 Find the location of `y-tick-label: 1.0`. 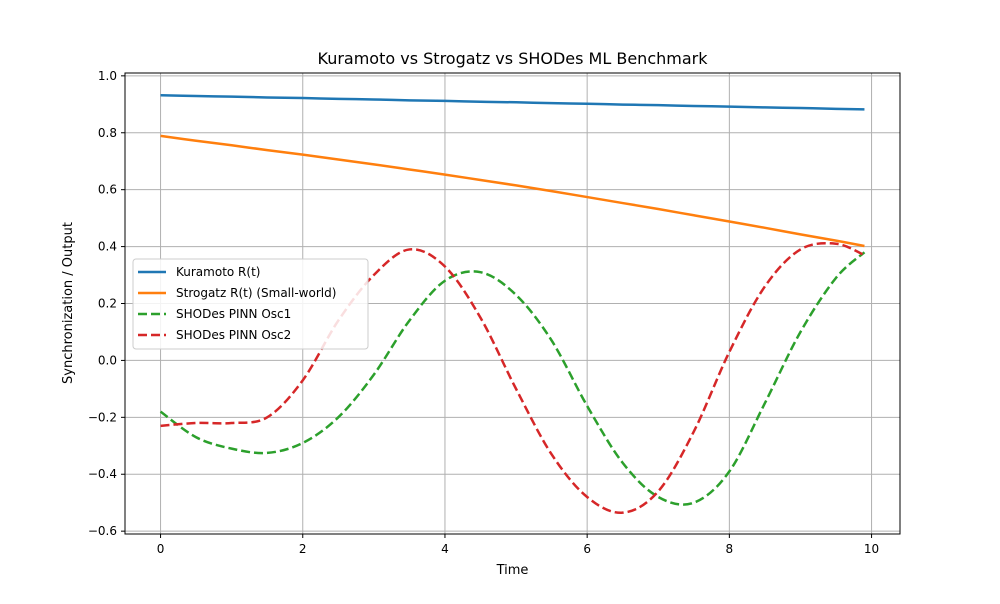

y-tick-label: 1.0 is located at coordinates (107, 76).